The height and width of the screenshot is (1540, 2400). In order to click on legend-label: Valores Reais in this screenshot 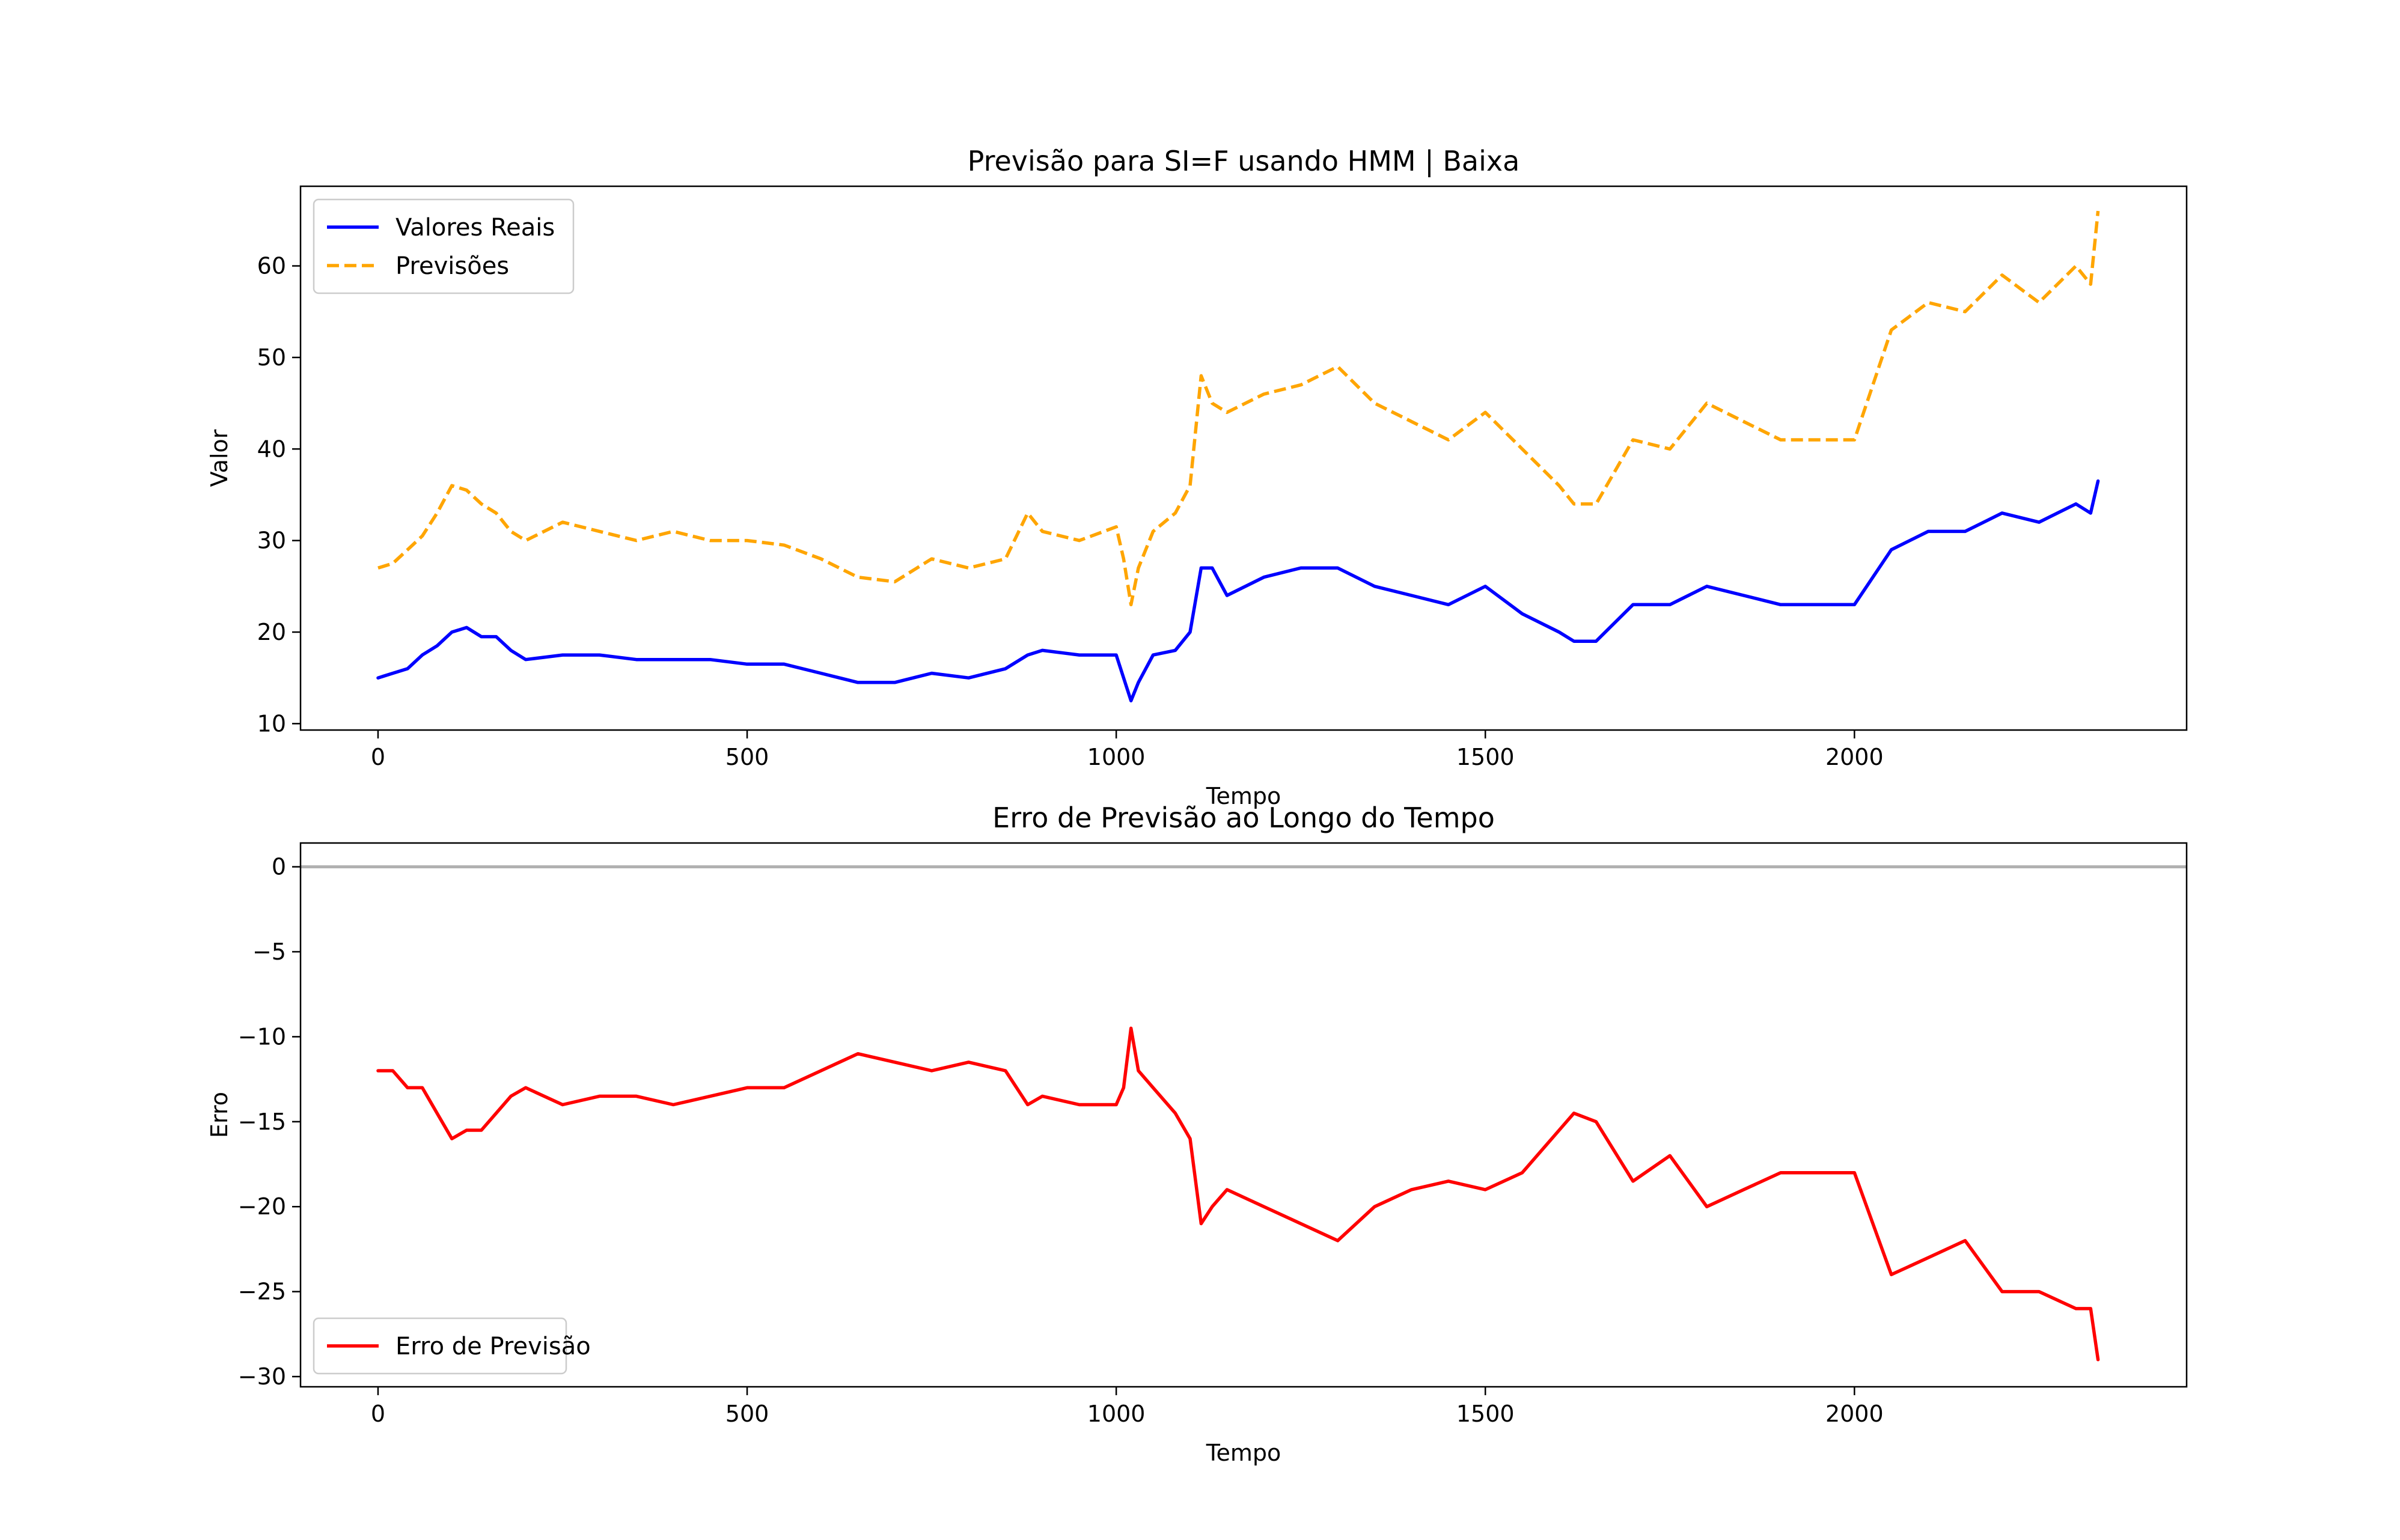, I will do `click(475, 228)`.